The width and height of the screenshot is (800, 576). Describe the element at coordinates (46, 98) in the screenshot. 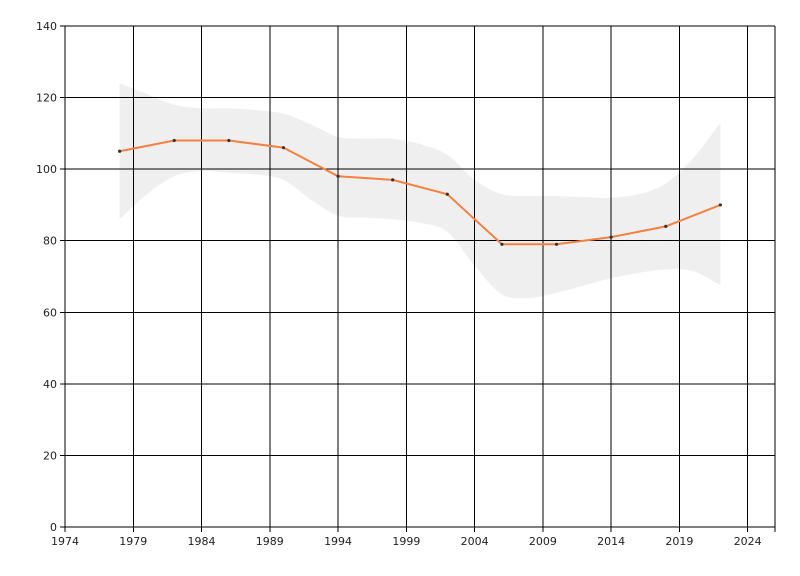

I see `y-tick-label: 120` at that location.